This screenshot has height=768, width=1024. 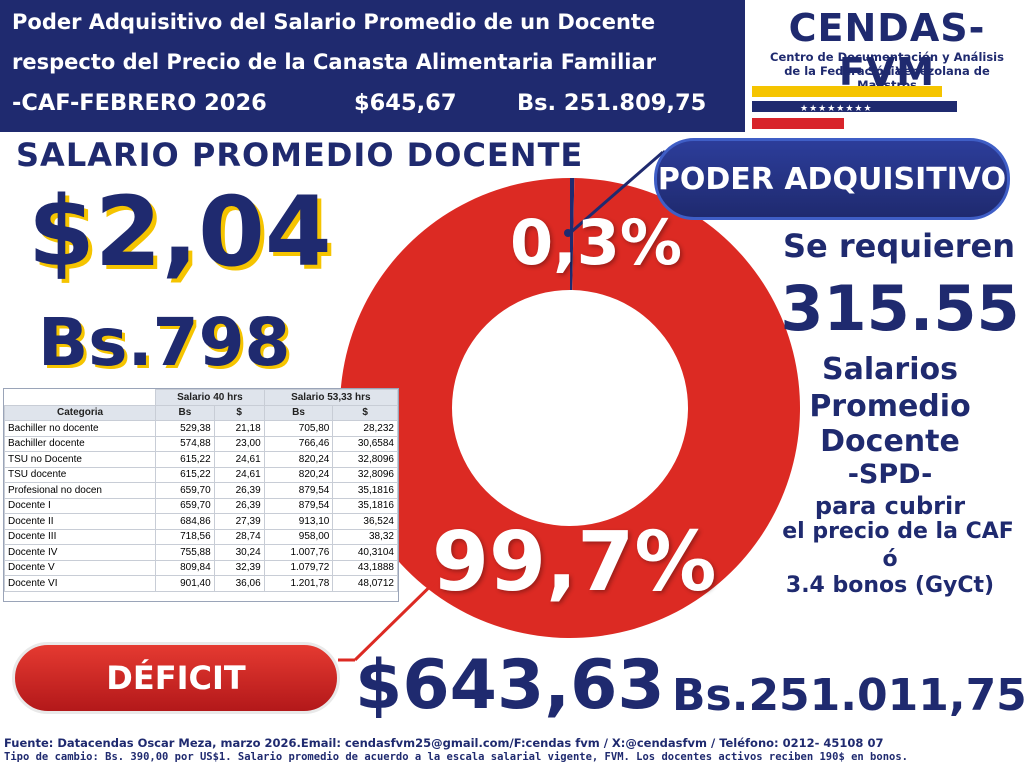 What do you see at coordinates (185, 443) in the screenshot?
I see `table-cell-value: 574,88` at bounding box center [185, 443].